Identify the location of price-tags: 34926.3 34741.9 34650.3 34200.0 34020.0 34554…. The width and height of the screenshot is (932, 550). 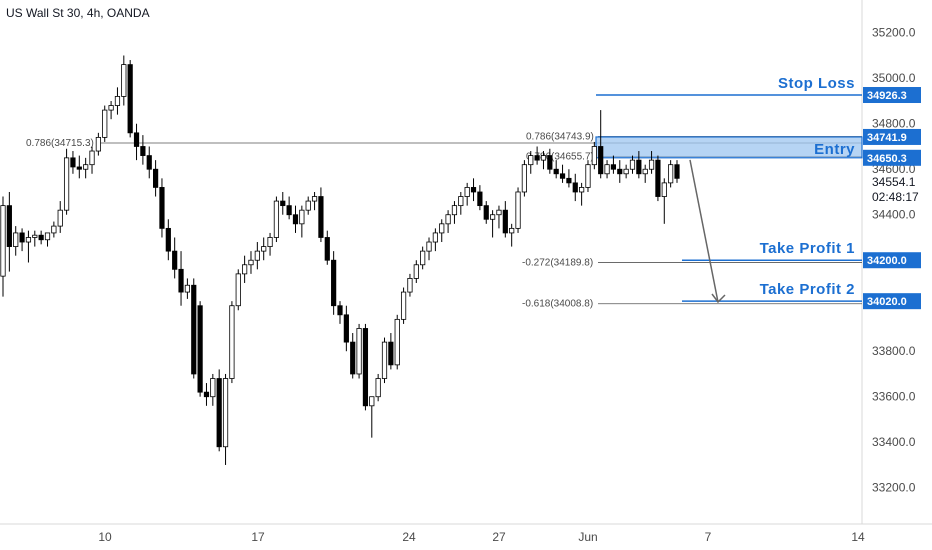
(894, 198).